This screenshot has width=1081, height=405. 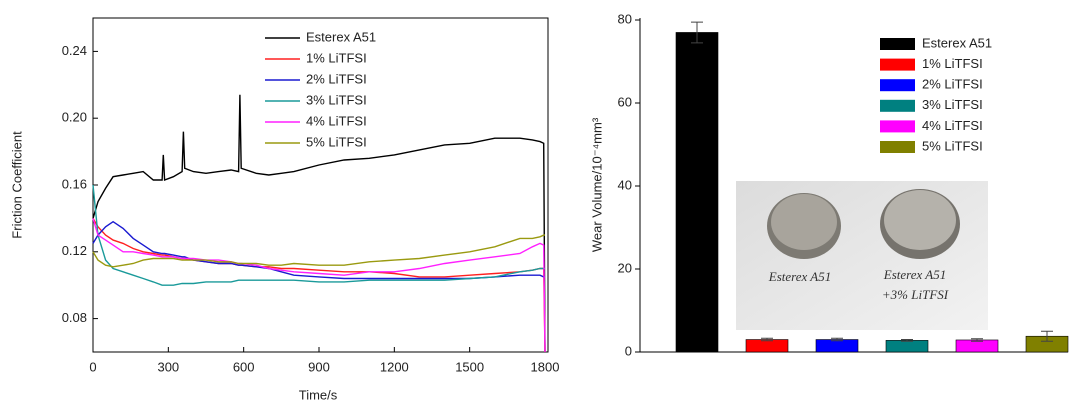 What do you see at coordinates (545, 366) in the screenshot?
I see `x-tick-label: 1800` at bounding box center [545, 366].